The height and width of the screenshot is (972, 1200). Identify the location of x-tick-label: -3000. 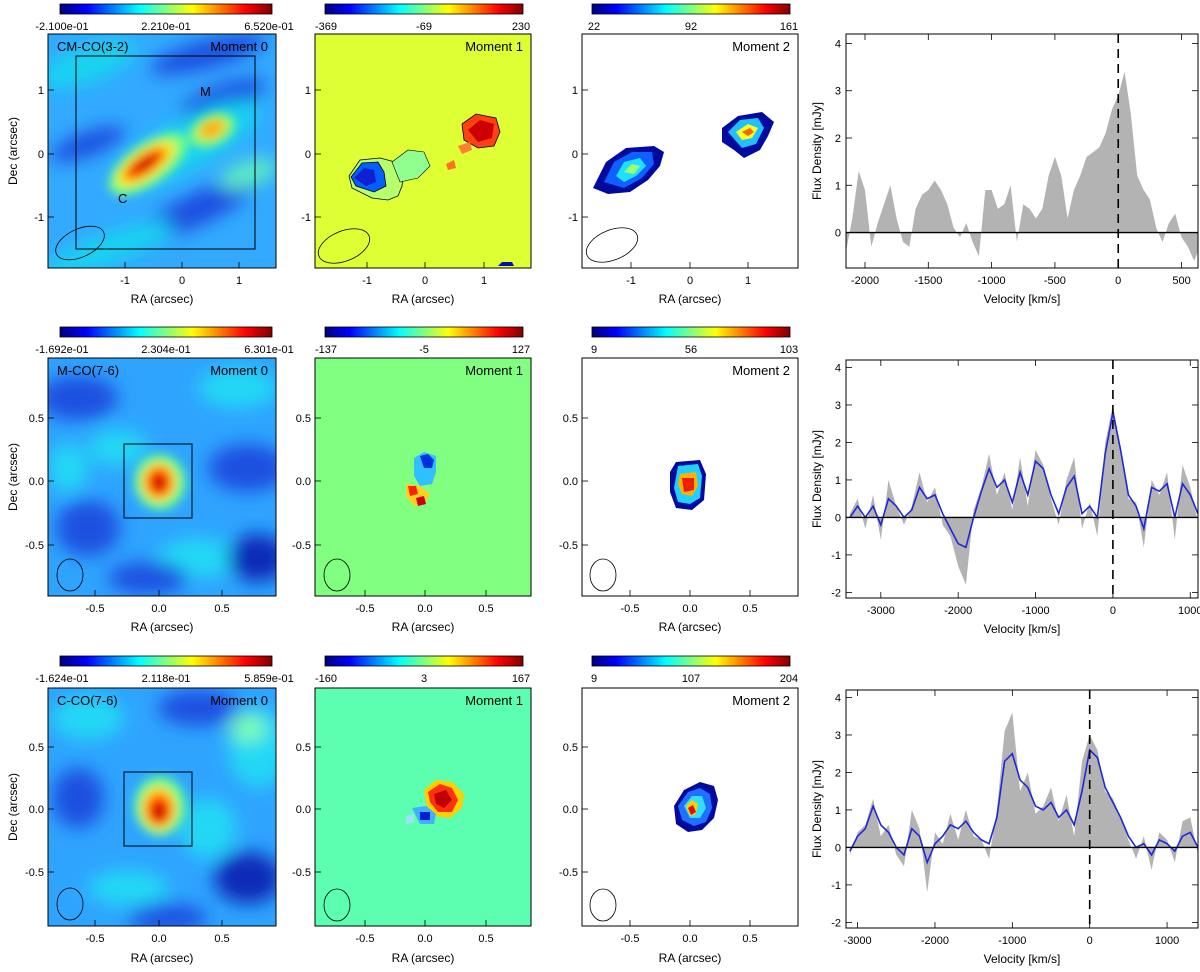
(881, 611).